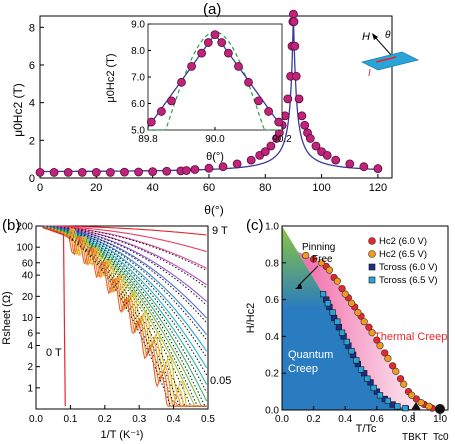  What do you see at coordinates (441, 437) in the screenshot?
I see `tc0-label: Tc0` at bounding box center [441, 437].